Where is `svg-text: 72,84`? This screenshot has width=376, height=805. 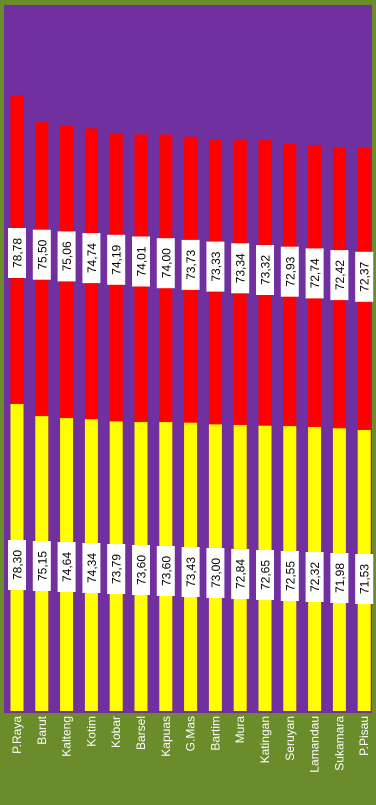
svg-text: 72,84 is located at coordinates (241, 574).